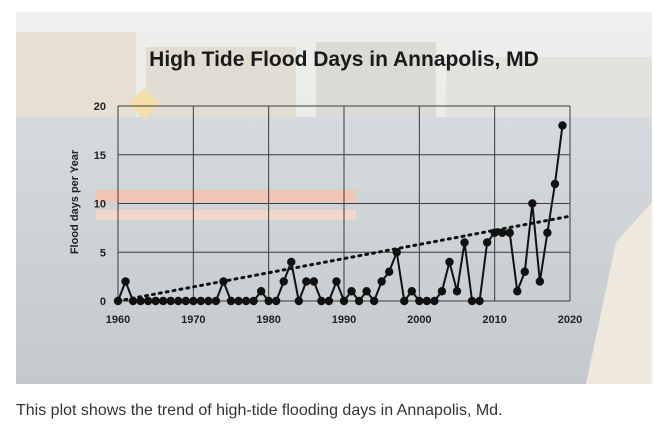 The width and height of the screenshot is (654, 427). I want to click on data-point-2000, so click(419, 301).